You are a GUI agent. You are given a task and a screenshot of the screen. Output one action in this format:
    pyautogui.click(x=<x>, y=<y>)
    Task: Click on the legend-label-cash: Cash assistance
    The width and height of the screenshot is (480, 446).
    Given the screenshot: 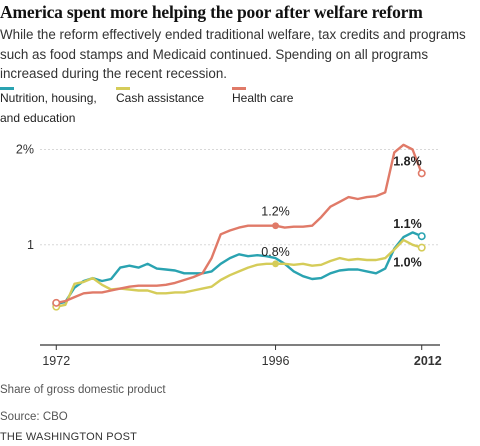 What is the action you would take?
    pyautogui.click(x=160, y=98)
    